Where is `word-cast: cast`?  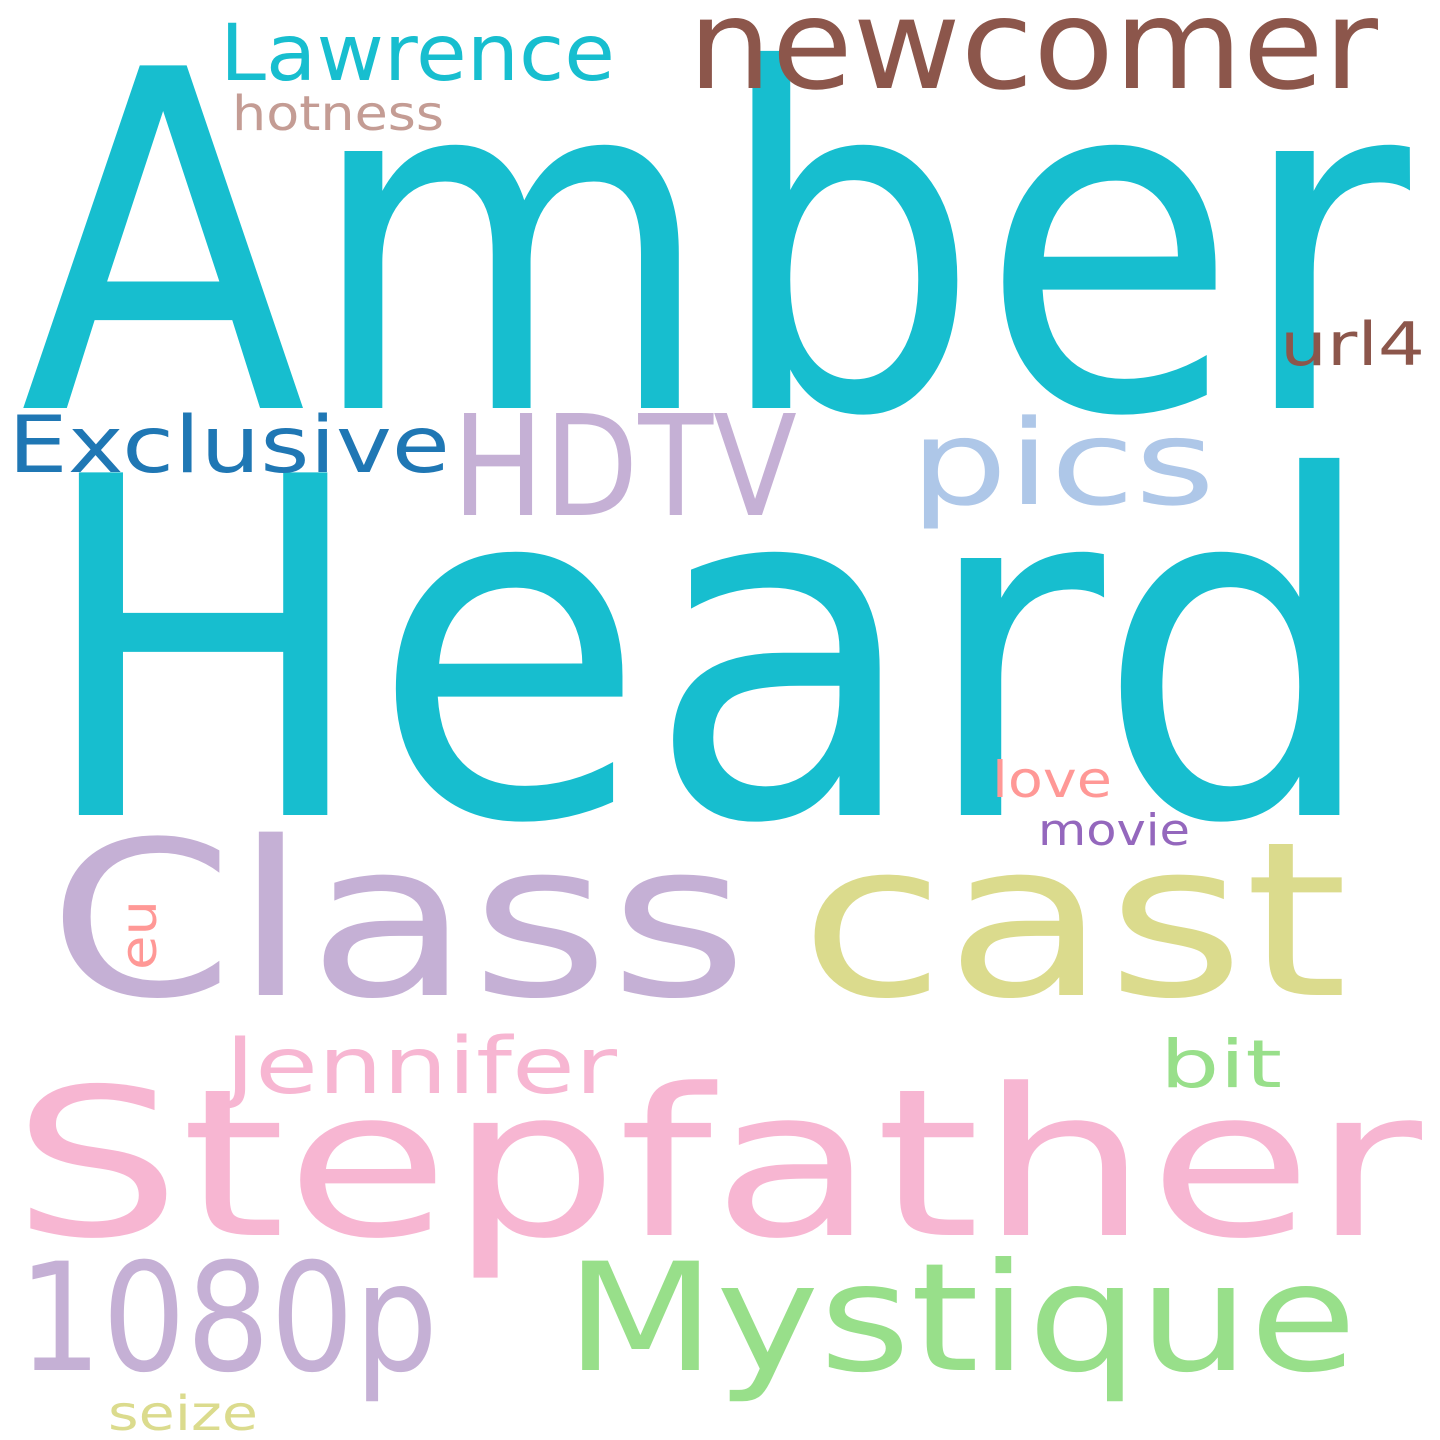 word-cast: cast is located at coordinates (1074, 920).